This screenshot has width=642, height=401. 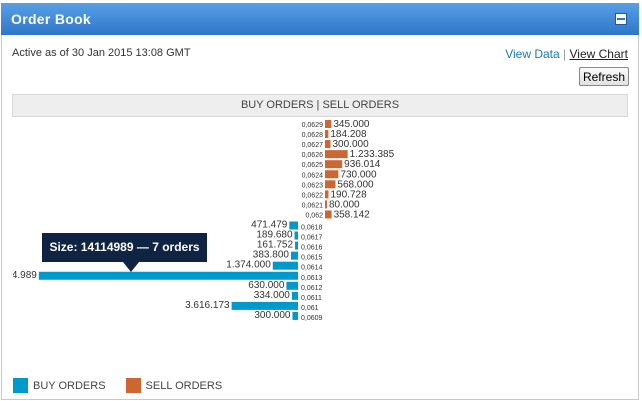 What do you see at coordinates (275, 245) in the screenshot?
I see `buy-value-label: 161.752` at bounding box center [275, 245].